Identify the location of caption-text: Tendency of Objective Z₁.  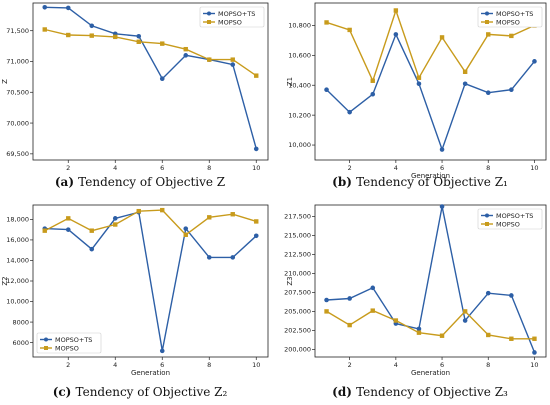
(432, 182).